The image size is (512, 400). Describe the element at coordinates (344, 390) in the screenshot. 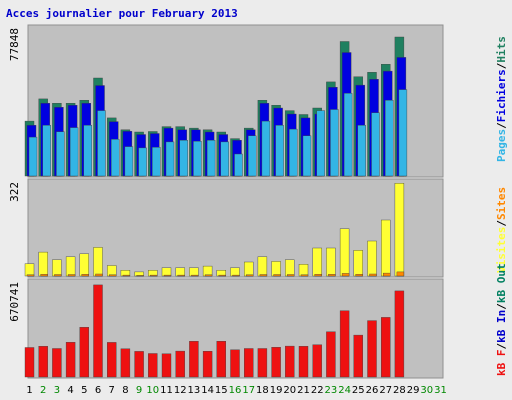

I see `day-label-24: 24` at that location.